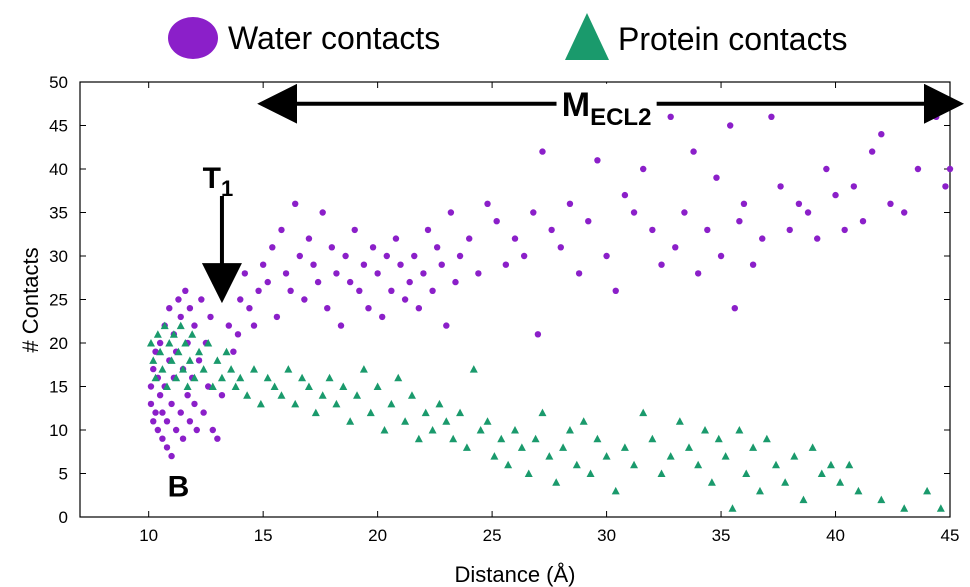 The height and width of the screenshot is (587, 970). Describe the element at coordinates (179, 487) in the screenshot. I see `b-label: B` at that location.